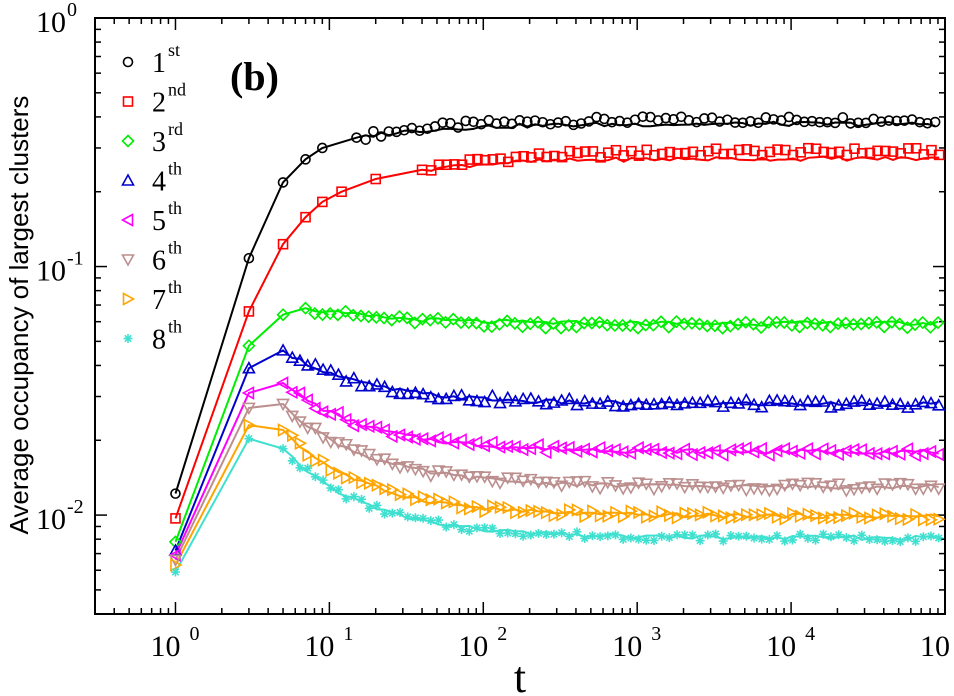 Image resolution: width=954 pixels, height=696 pixels. What do you see at coordinates (520, 674) in the screenshot?
I see `x-axis-label: t` at bounding box center [520, 674].